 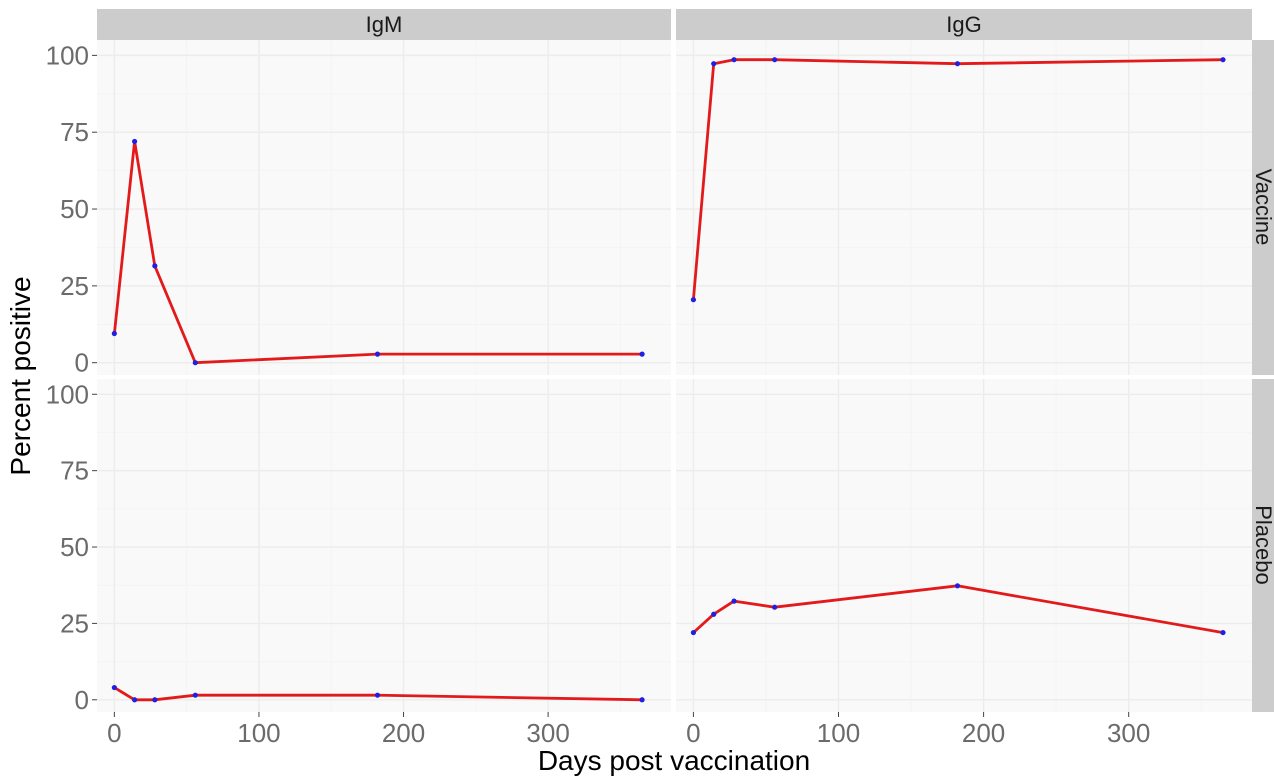 I want to click on strip-igg-background, so click(x=964, y=24).